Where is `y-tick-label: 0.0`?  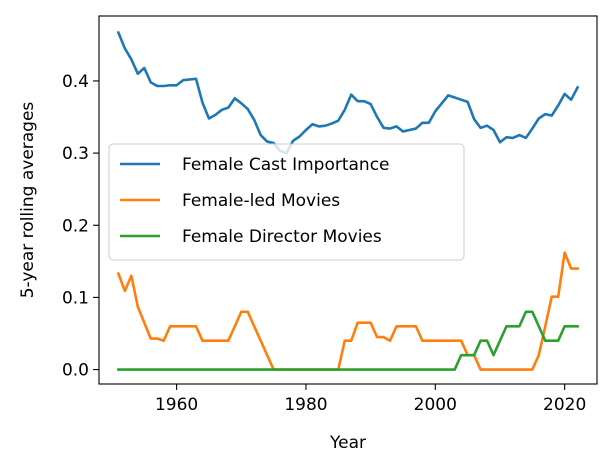 y-tick-label: 0.0 is located at coordinates (75, 371).